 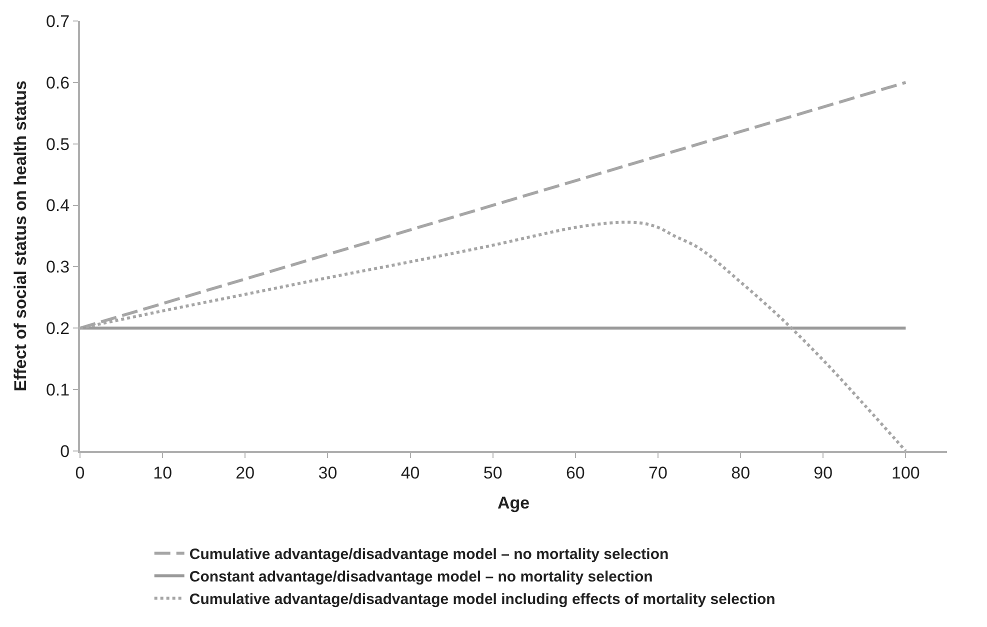 What do you see at coordinates (58, 390) in the screenshot?
I see `y-tick-label: 0.1` at bounding box center [58, 390].